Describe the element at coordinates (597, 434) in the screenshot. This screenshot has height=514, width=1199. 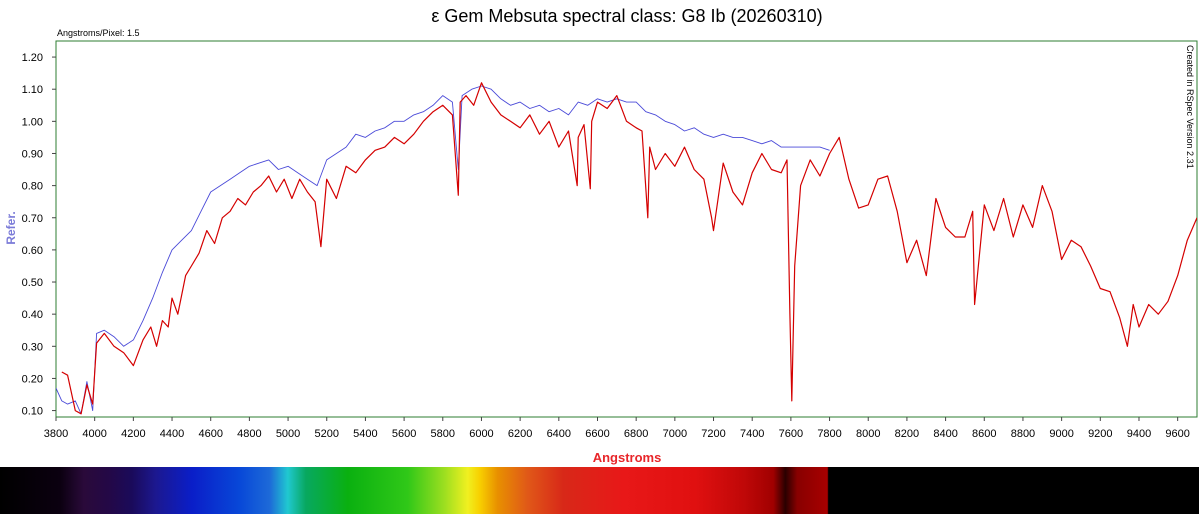
I see `x-tick-label: 6600` at that location.